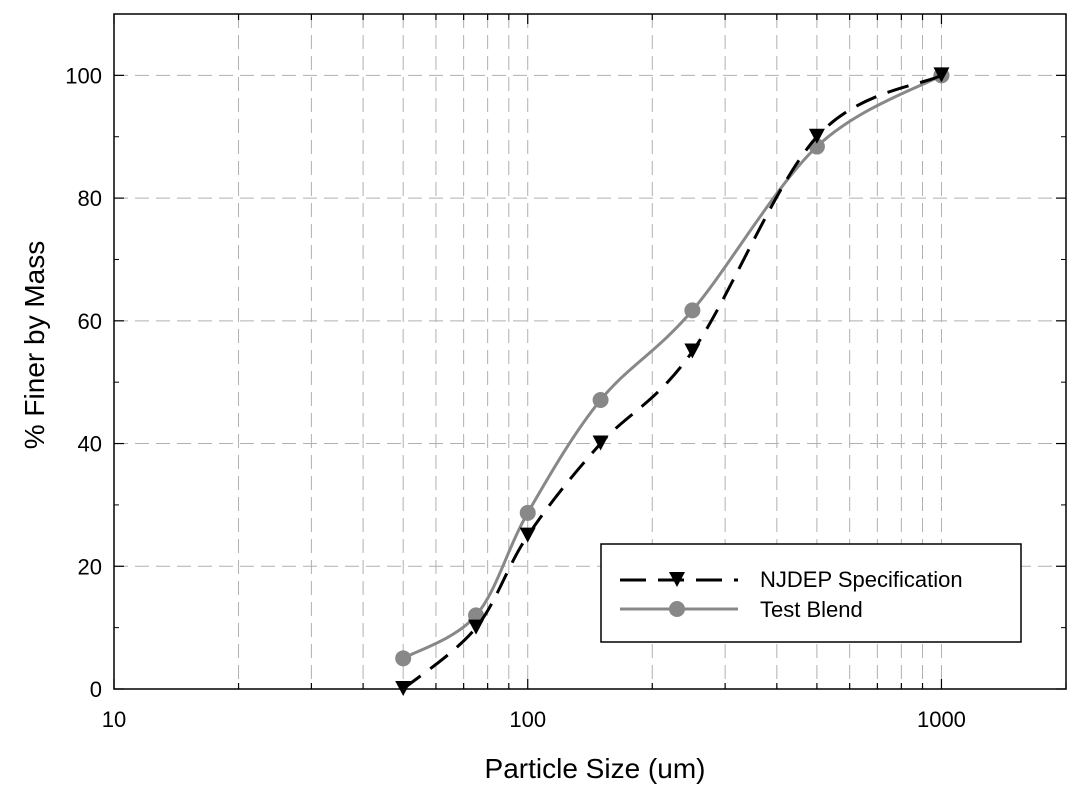 The height and width of the screenshot is (786, 1070). Describe the element at coordinates (90, 321) in the screenshot. I see `y-tick-label: 60` at that location.